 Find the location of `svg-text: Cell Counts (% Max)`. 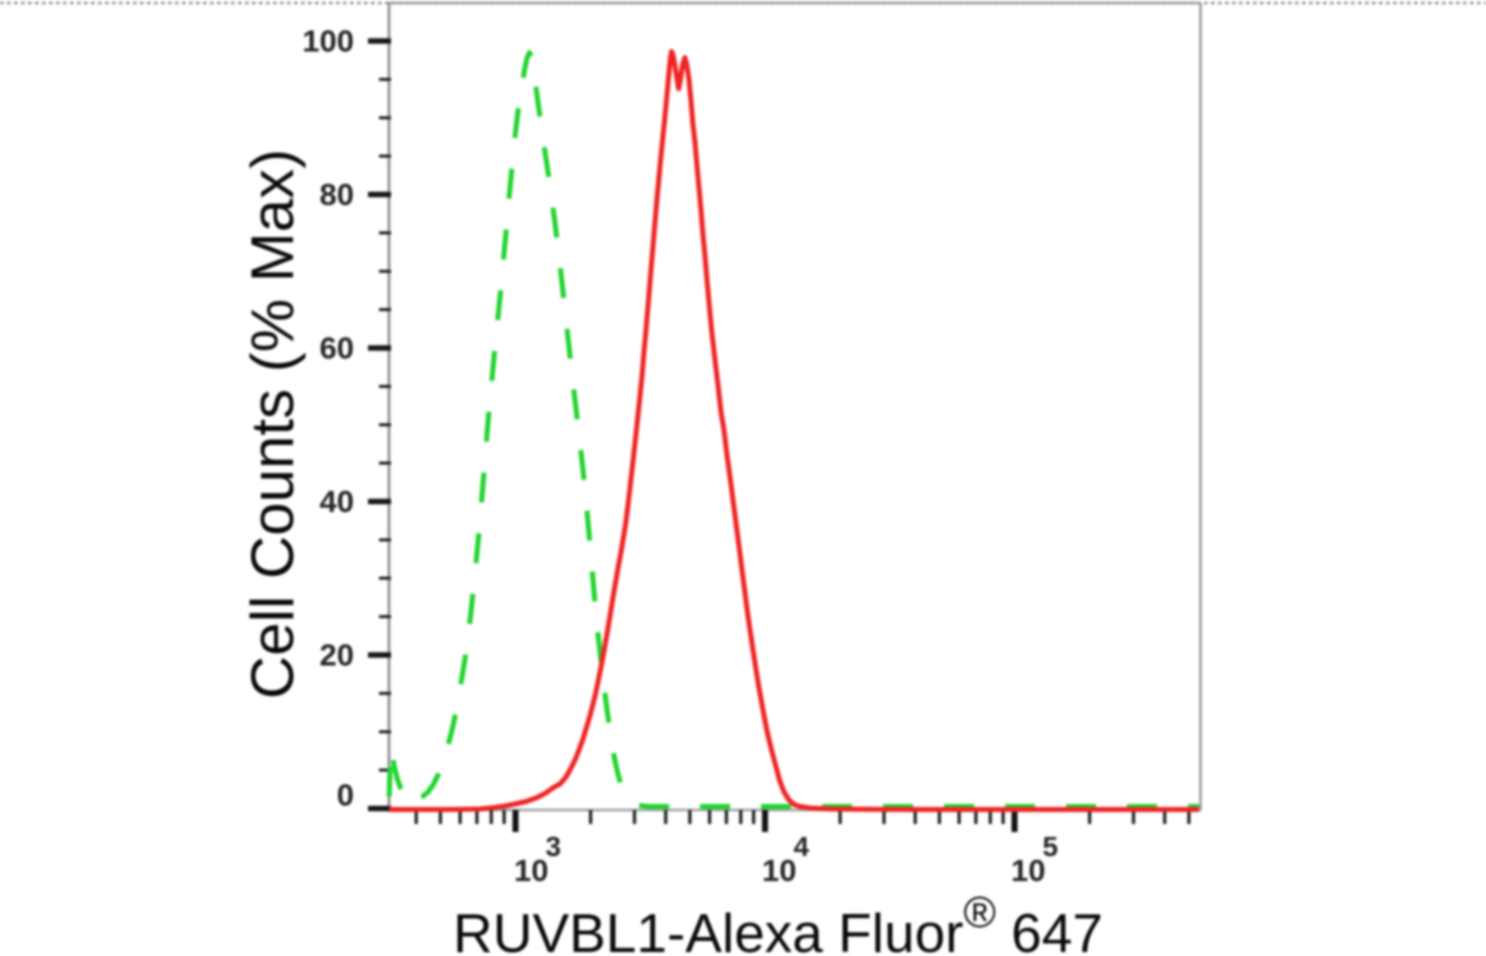

svg-text: Cell Counts (% Max) is located at coordinates (272, 424).